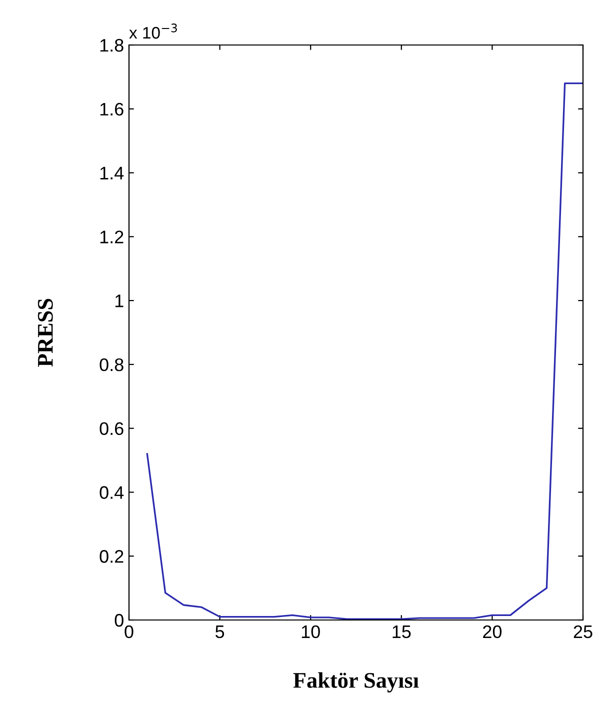 The image size is (595, 717). Describe the element at coordinates (112, 365) in the screenshot. I see `y-tick-label: 0.8` at that location.